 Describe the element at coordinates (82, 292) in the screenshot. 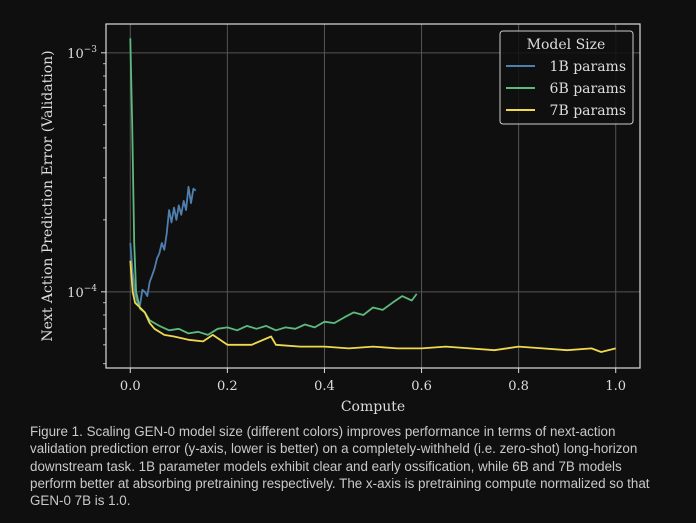

I see `y-tick-label: 10⁻⁴` at that location.